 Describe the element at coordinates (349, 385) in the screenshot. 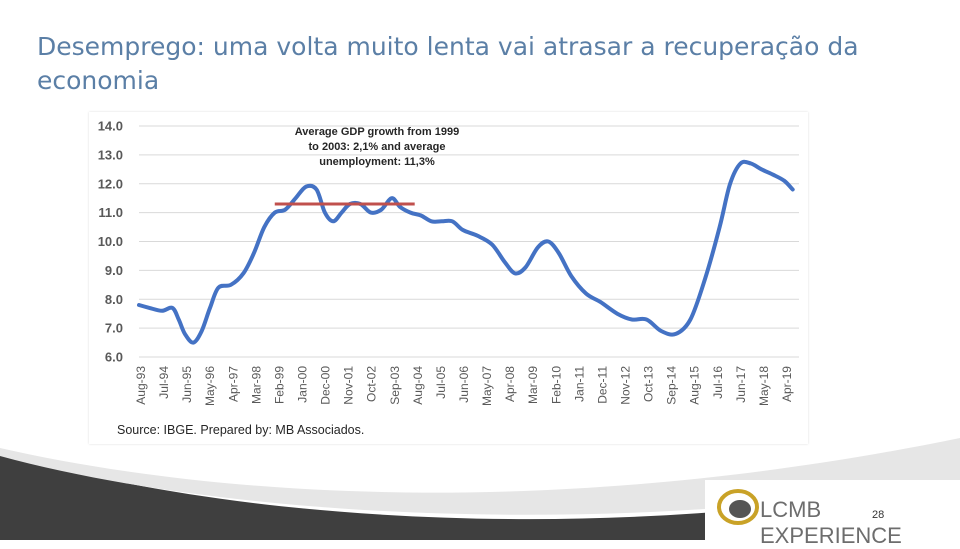

I see `x-tick-label: Nov-01` at that location.